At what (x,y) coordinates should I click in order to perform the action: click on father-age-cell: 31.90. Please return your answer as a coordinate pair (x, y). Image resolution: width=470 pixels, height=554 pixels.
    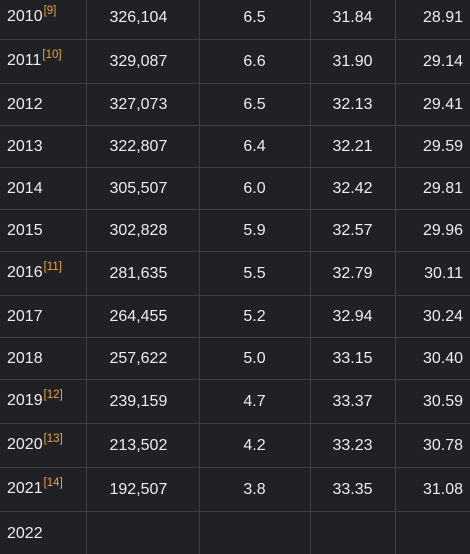
    Looking at the image, I should click on (352, 62).